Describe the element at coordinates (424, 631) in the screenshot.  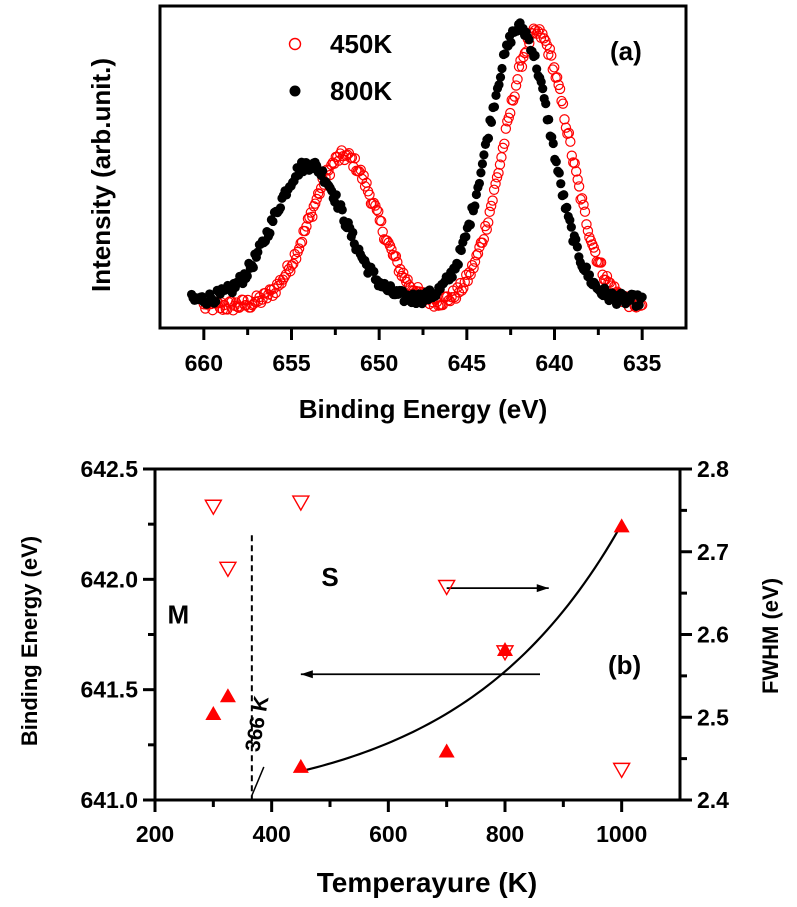
I see `axis-arrows` at that location.